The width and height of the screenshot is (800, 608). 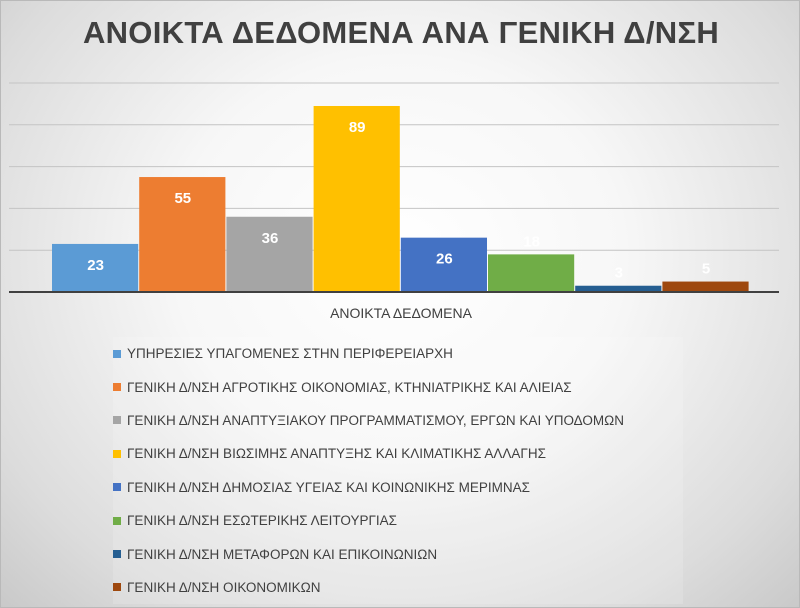 What do you see at coordinates (398, 587) in the screenshot?
I see `legend-item: ΓΕΝΙΚΗ Δ/ΝΣΗ ΟΙΚΟΝΟΜΙΚΩΝ` at bounding box center [398, 587].